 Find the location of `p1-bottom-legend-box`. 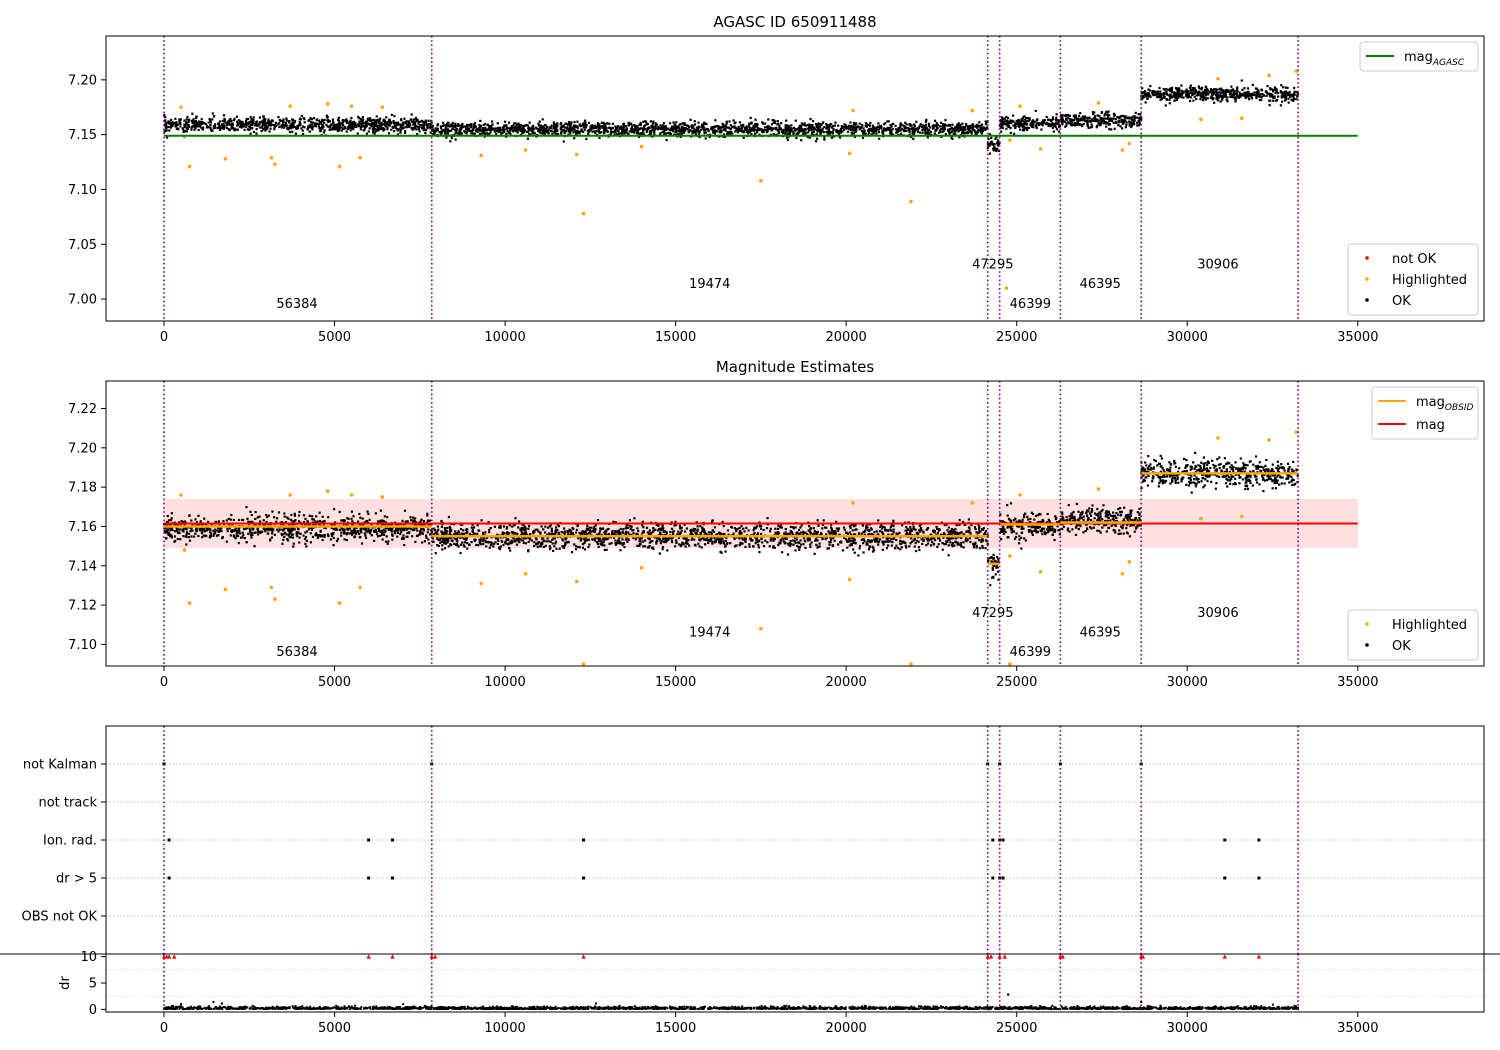

p1-bottom-legend-box is located at coordinates (1413, 279).